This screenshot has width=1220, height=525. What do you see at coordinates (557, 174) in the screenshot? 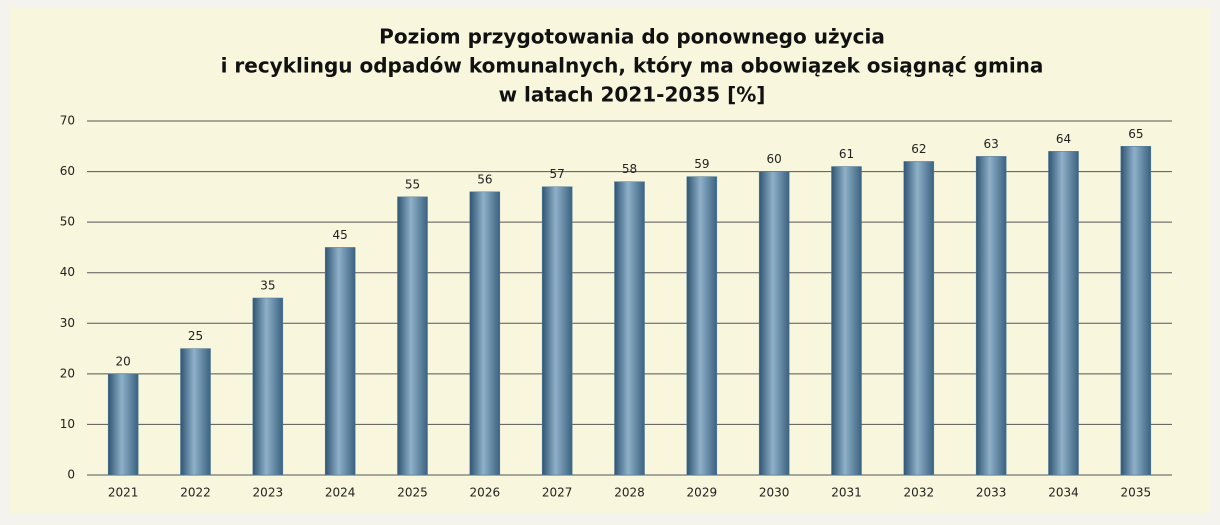
I see `data-label: 57` at bounding box center [557, 174].